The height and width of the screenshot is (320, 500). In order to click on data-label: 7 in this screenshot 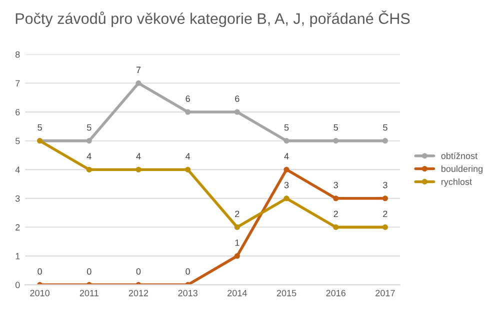, I will do `click(138, 69)`.